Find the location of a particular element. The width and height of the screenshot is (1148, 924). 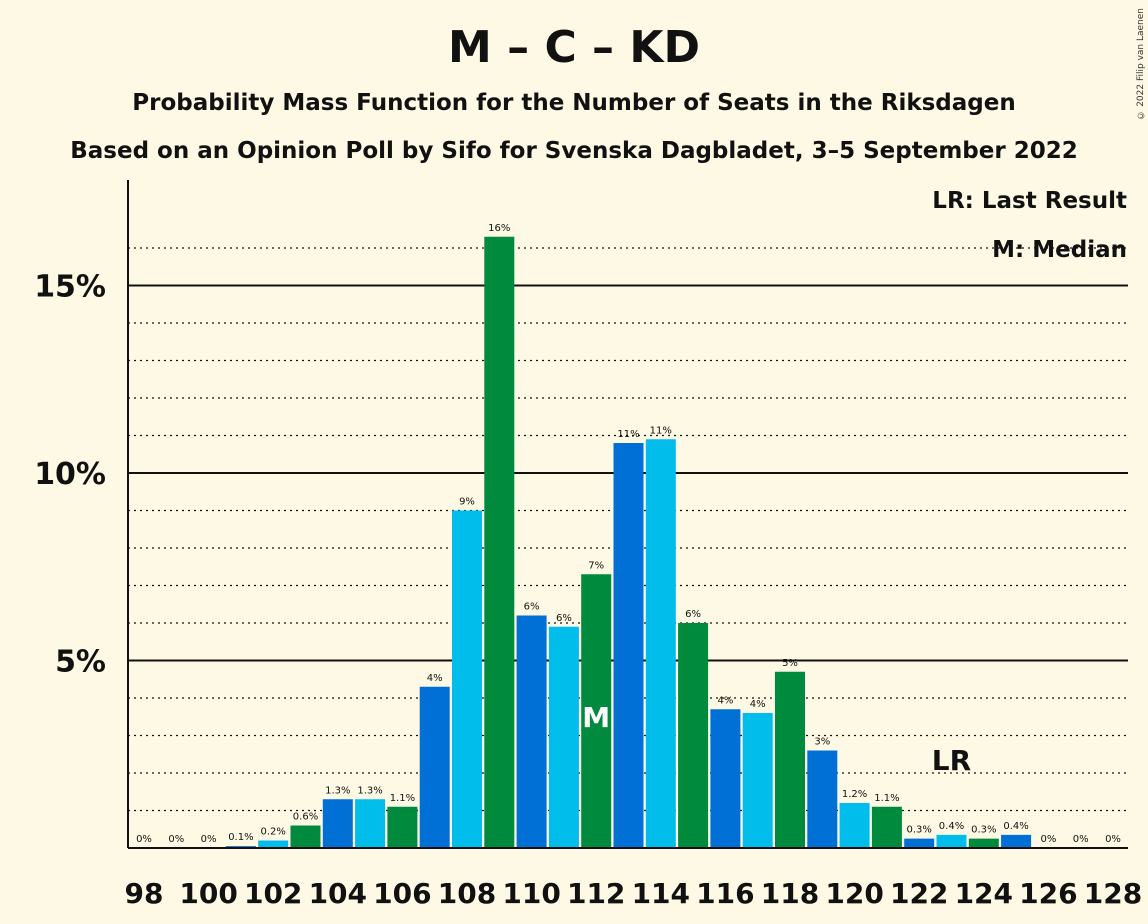

y-tick-label: 5% is located at coordinates (80, 662).